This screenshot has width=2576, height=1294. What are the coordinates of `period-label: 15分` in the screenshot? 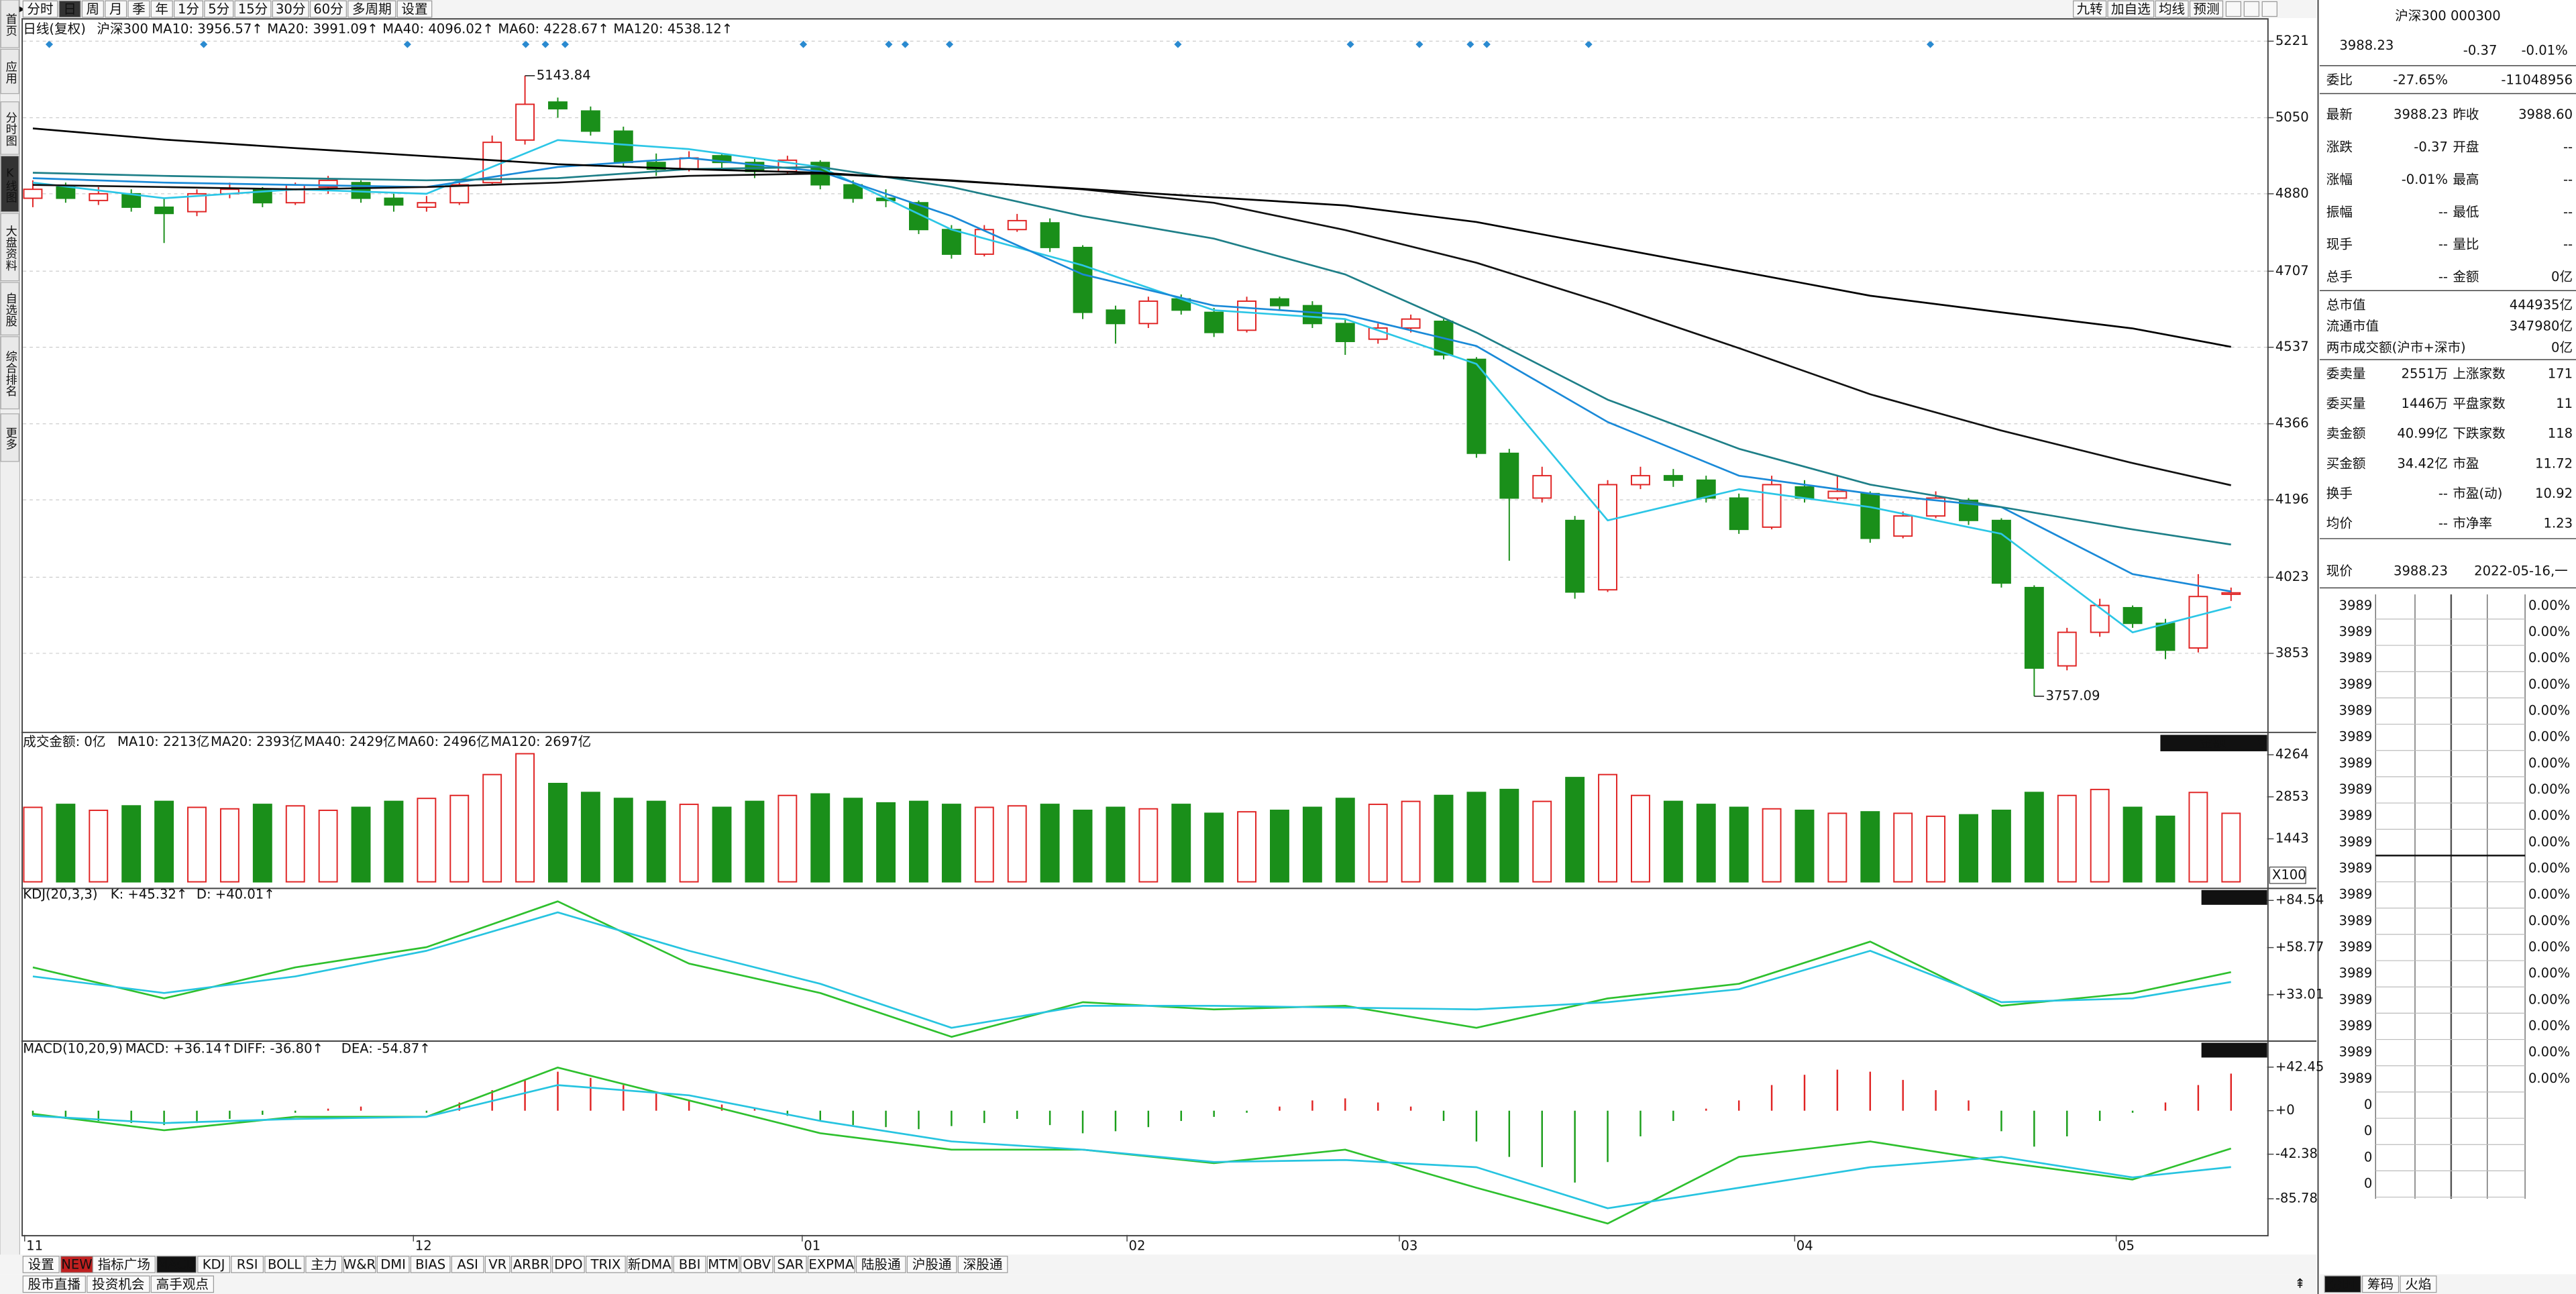 It's located at (253, 9).